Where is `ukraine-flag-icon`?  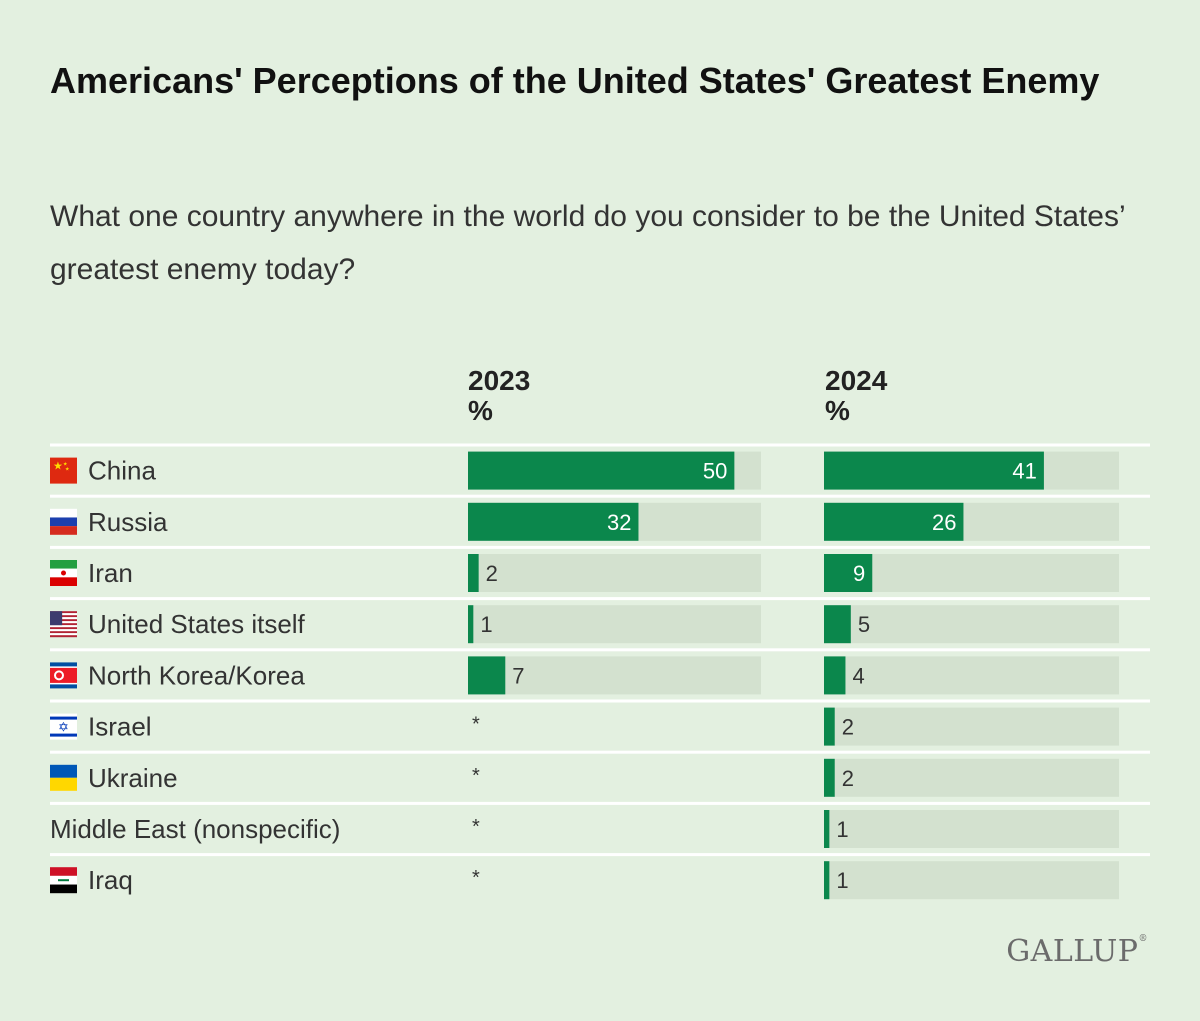 ukraine-flag-icon is located at coordinates (63, 777).